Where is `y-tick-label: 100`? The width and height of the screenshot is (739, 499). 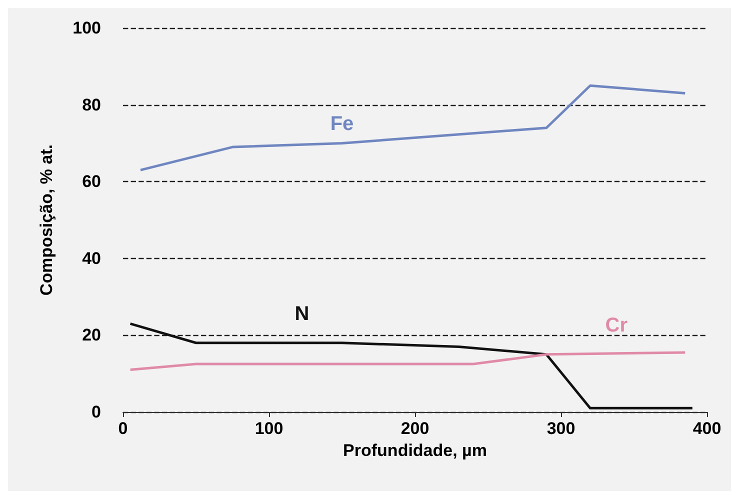 y-tick-label: 100 is located at coordinates (86, 28).